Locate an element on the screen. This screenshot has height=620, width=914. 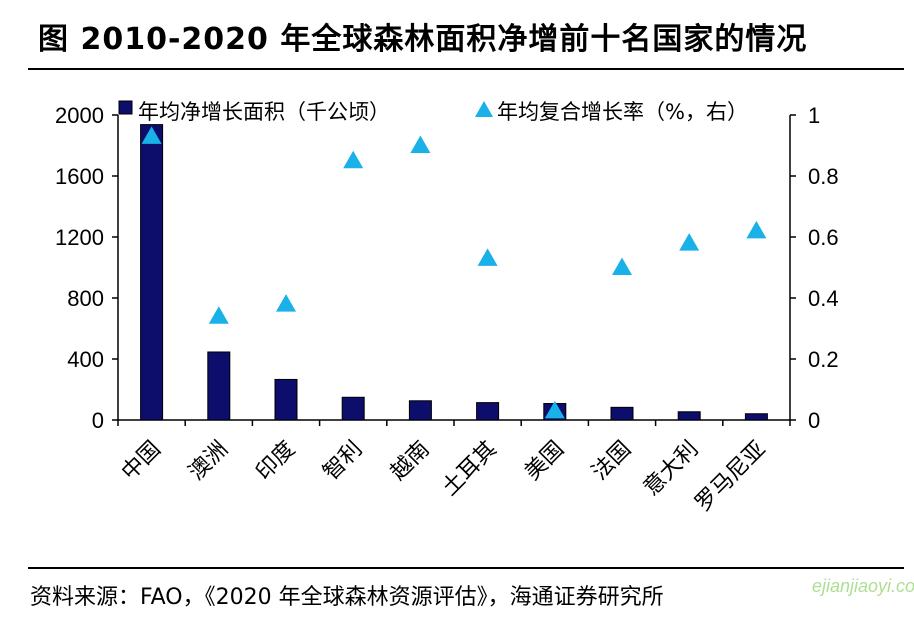
source-divider is located at coordinates (466, 568).